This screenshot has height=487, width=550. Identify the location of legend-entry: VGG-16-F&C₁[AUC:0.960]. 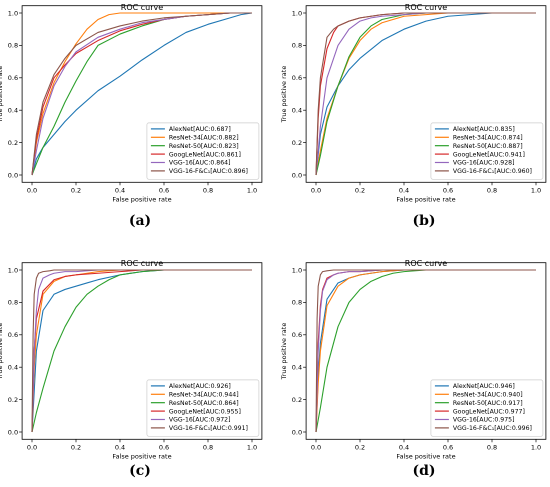
(492, 171).